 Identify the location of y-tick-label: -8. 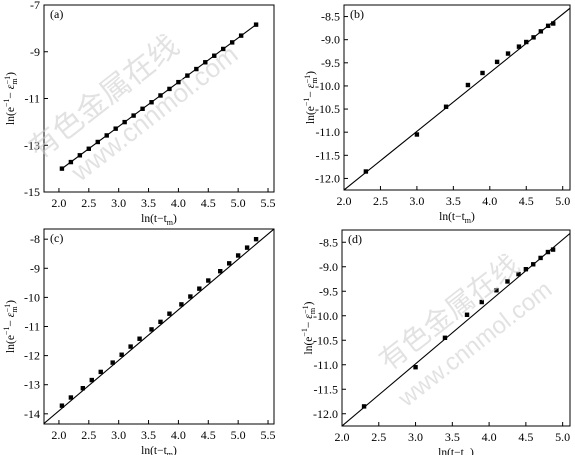
(35, 239).